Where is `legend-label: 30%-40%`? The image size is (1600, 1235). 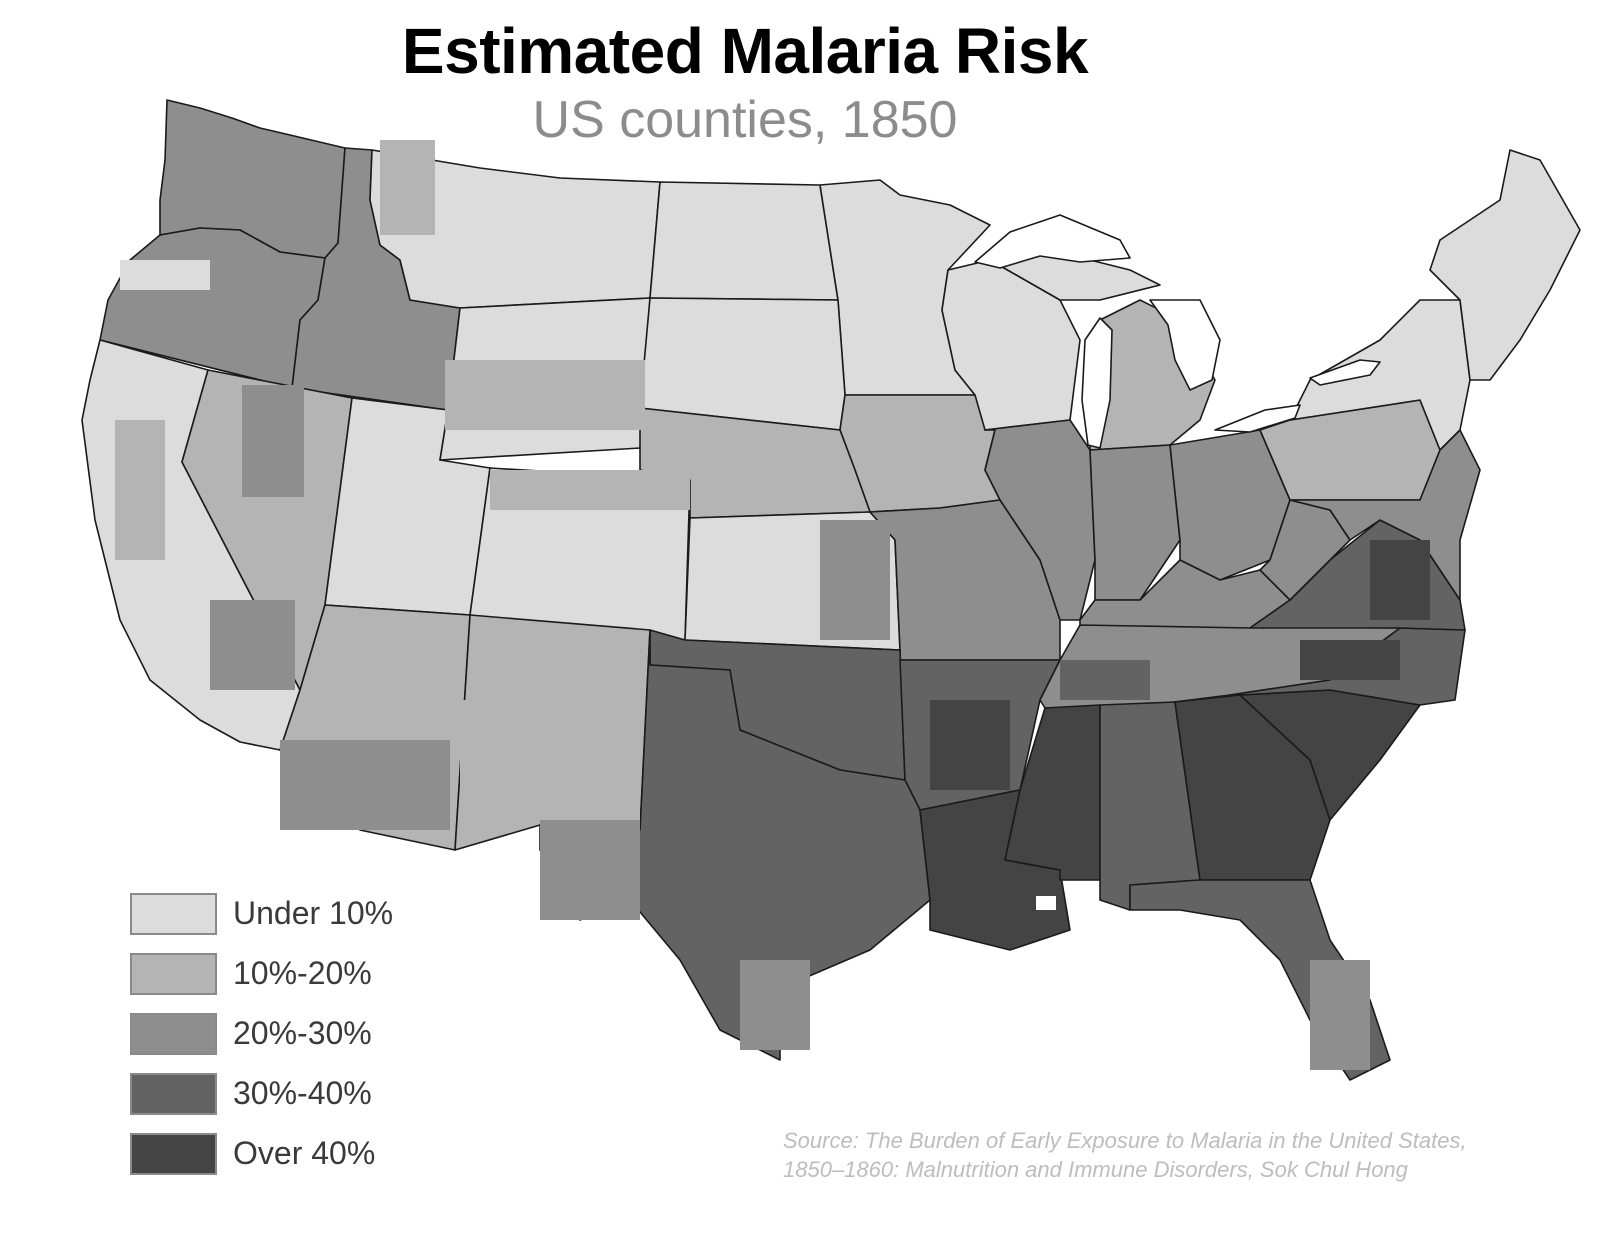
legend-label: 30%-40% is located at coordinates (302, 1093).